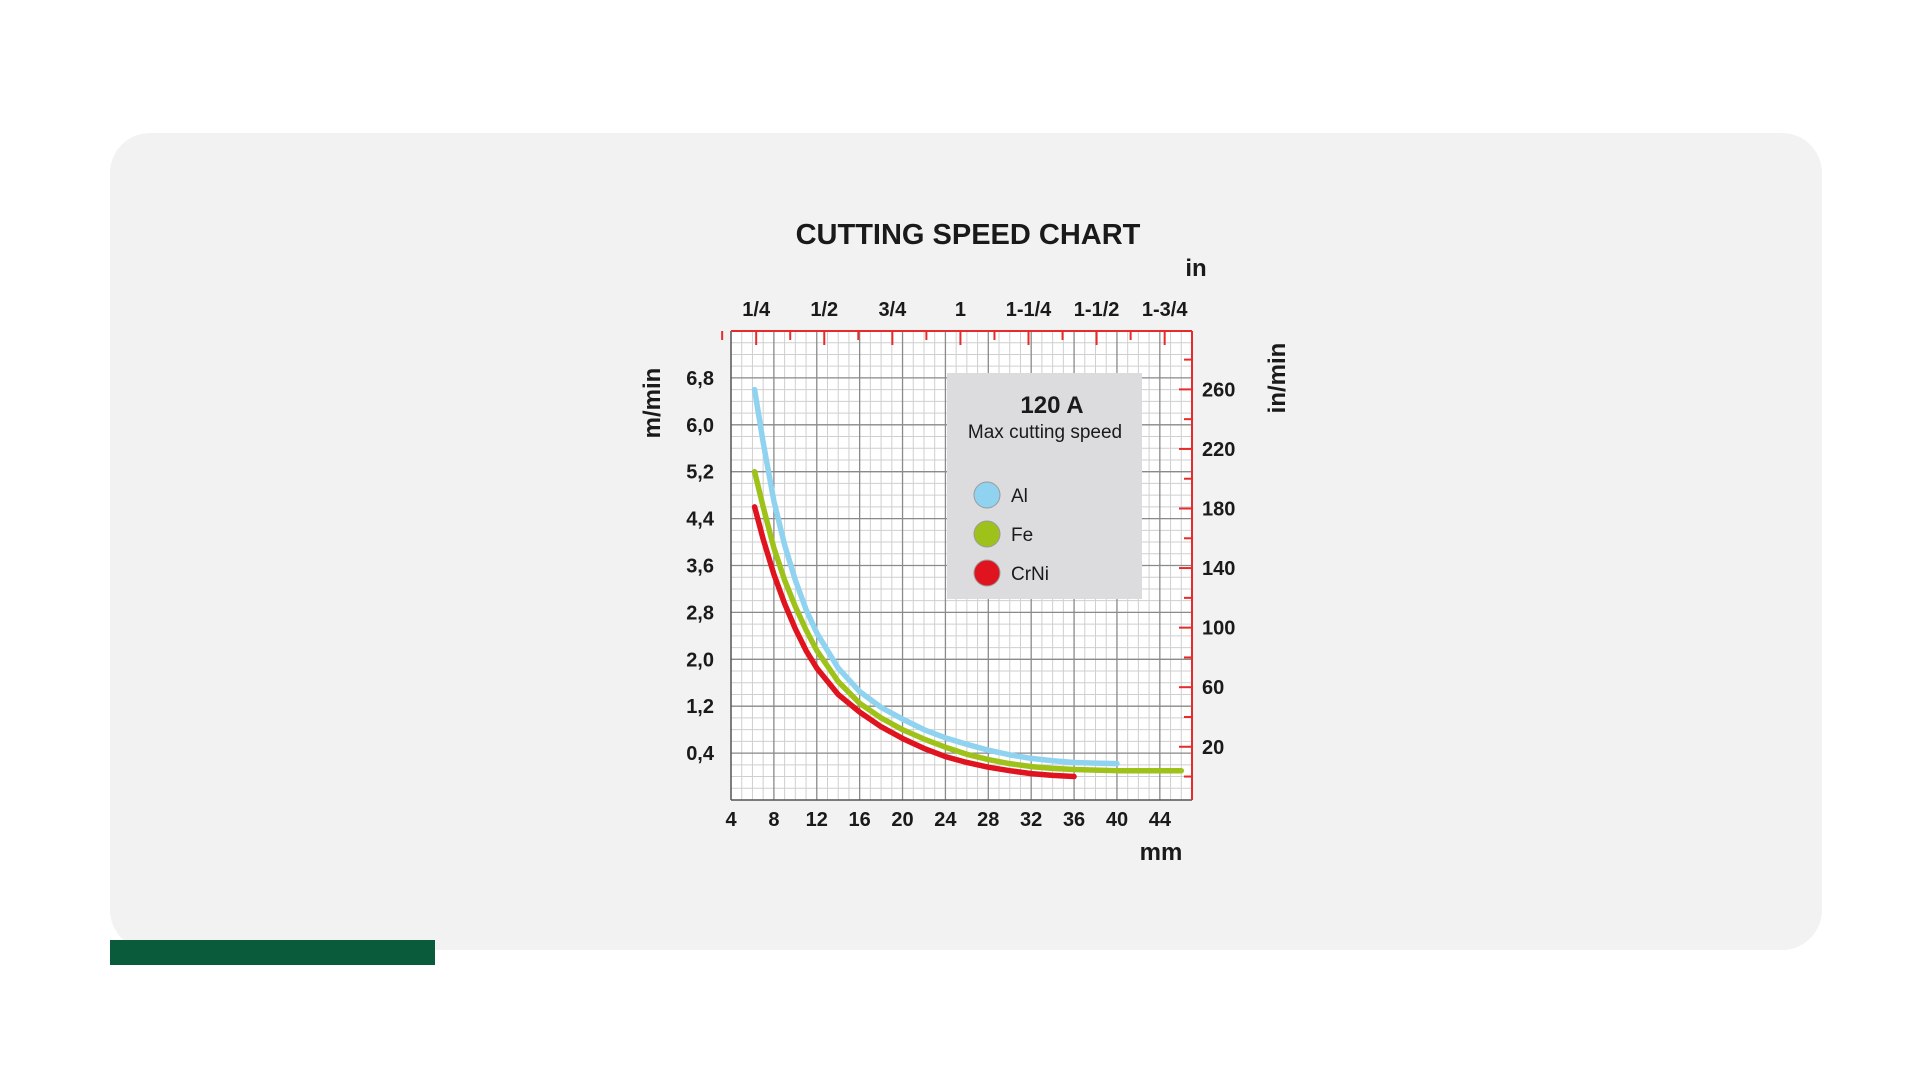  I want to click on x-tick-label: 16, so click(860, 820).